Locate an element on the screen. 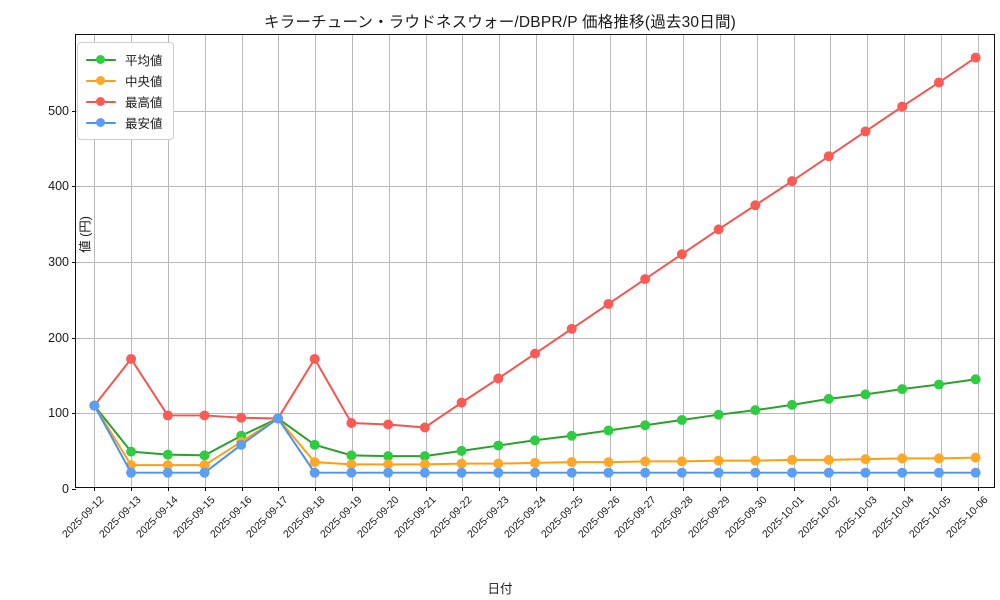 This screenshot has height=600, width=1000. legend-item-label: 中央値 is located at coordinates (144, 82).